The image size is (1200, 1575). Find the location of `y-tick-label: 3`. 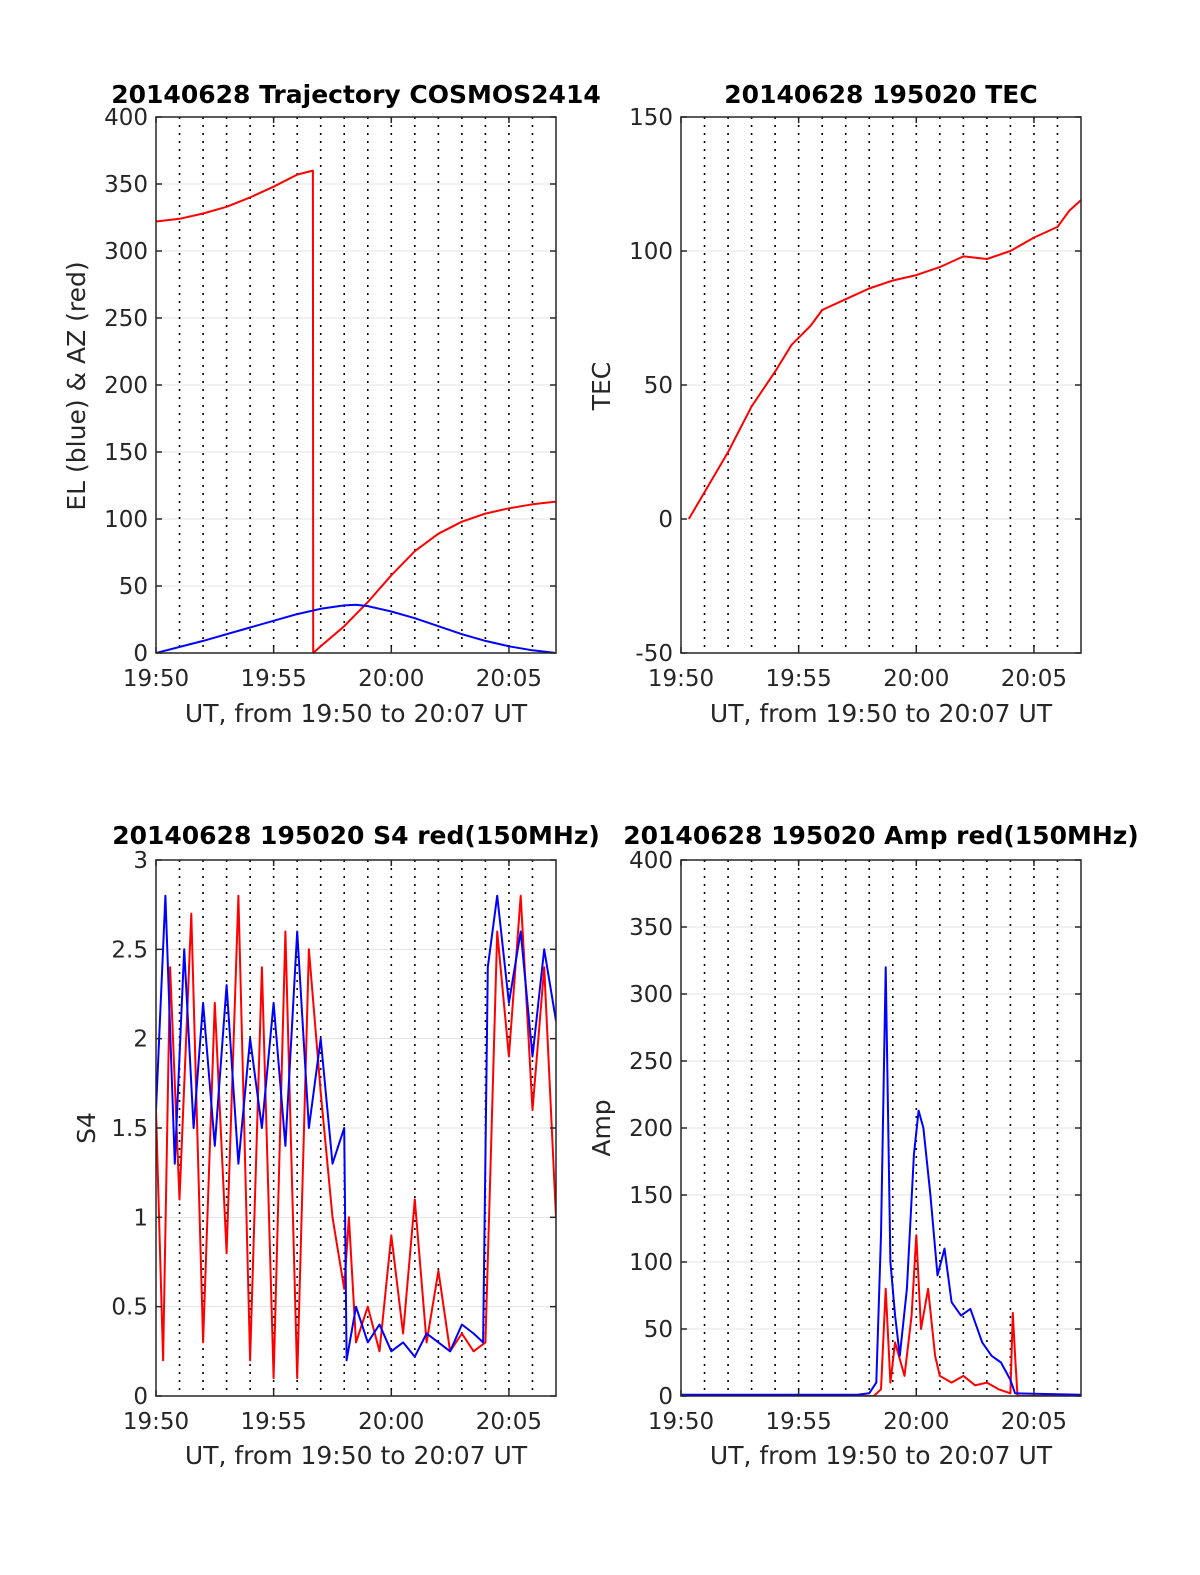

y-tick-label: 3 is located at coordinates (140, 861).